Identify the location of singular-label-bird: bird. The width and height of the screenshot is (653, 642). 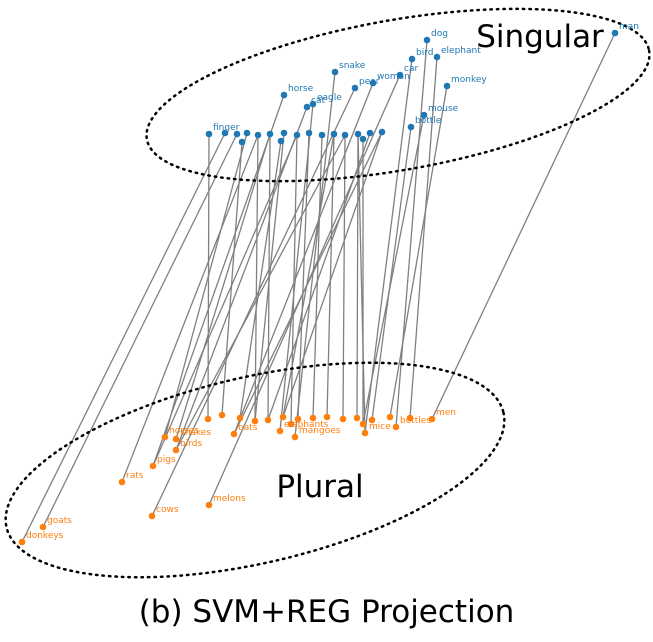
(424, 53).